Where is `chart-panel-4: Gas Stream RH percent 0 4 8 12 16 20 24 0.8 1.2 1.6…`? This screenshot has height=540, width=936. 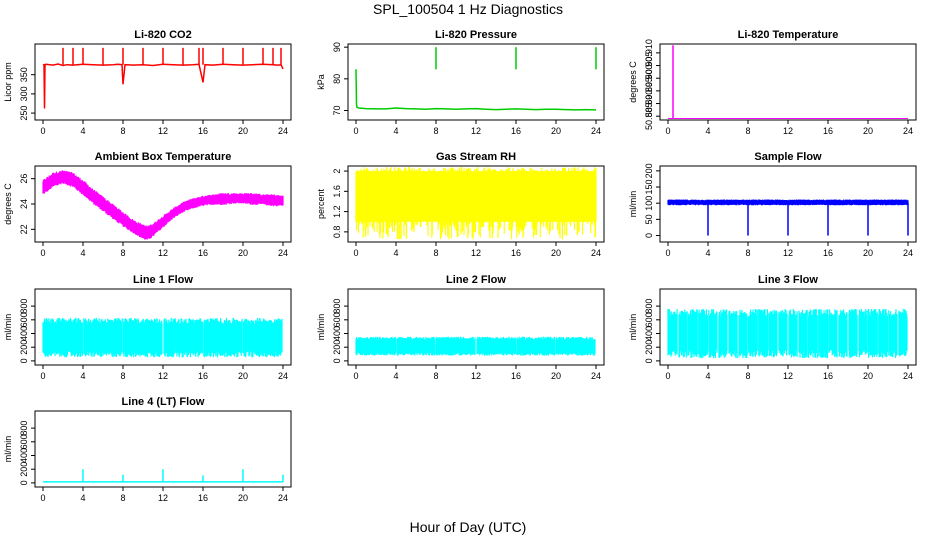
chart-panel-4: Gas Stream RH percent 0 4 8 12 16 20 24 0.8 1.2 1.6… is located at coordinates (460, 204).